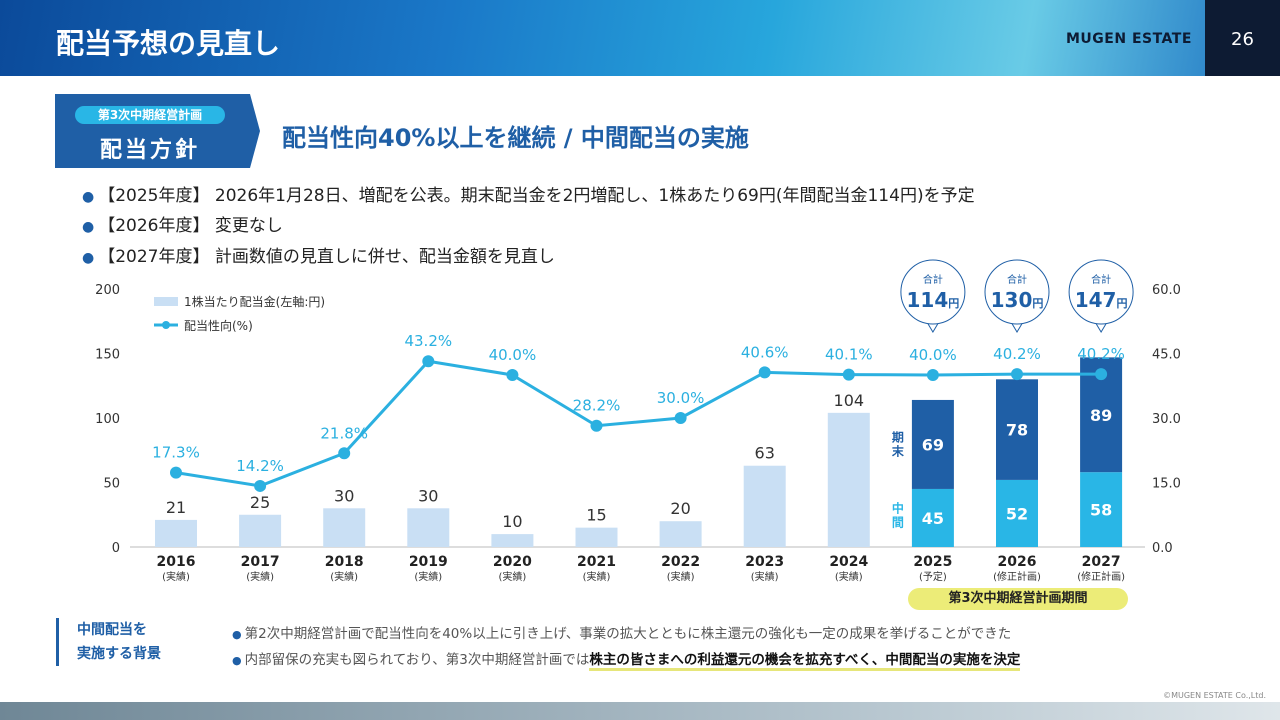 The height and width of the screenshot is (720, 1280). I want to click on headline: 配当性向40%以上を継続 / 中間配当の実施, so click(515, 138).